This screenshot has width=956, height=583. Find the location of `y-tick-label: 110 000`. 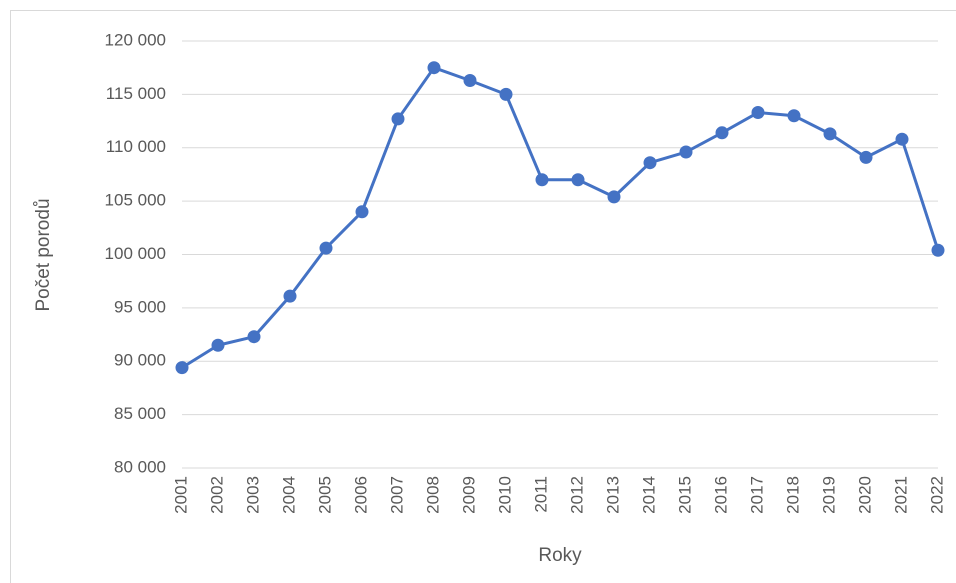

y-tick-label: 110 000 is located at coordinates (136, 146).